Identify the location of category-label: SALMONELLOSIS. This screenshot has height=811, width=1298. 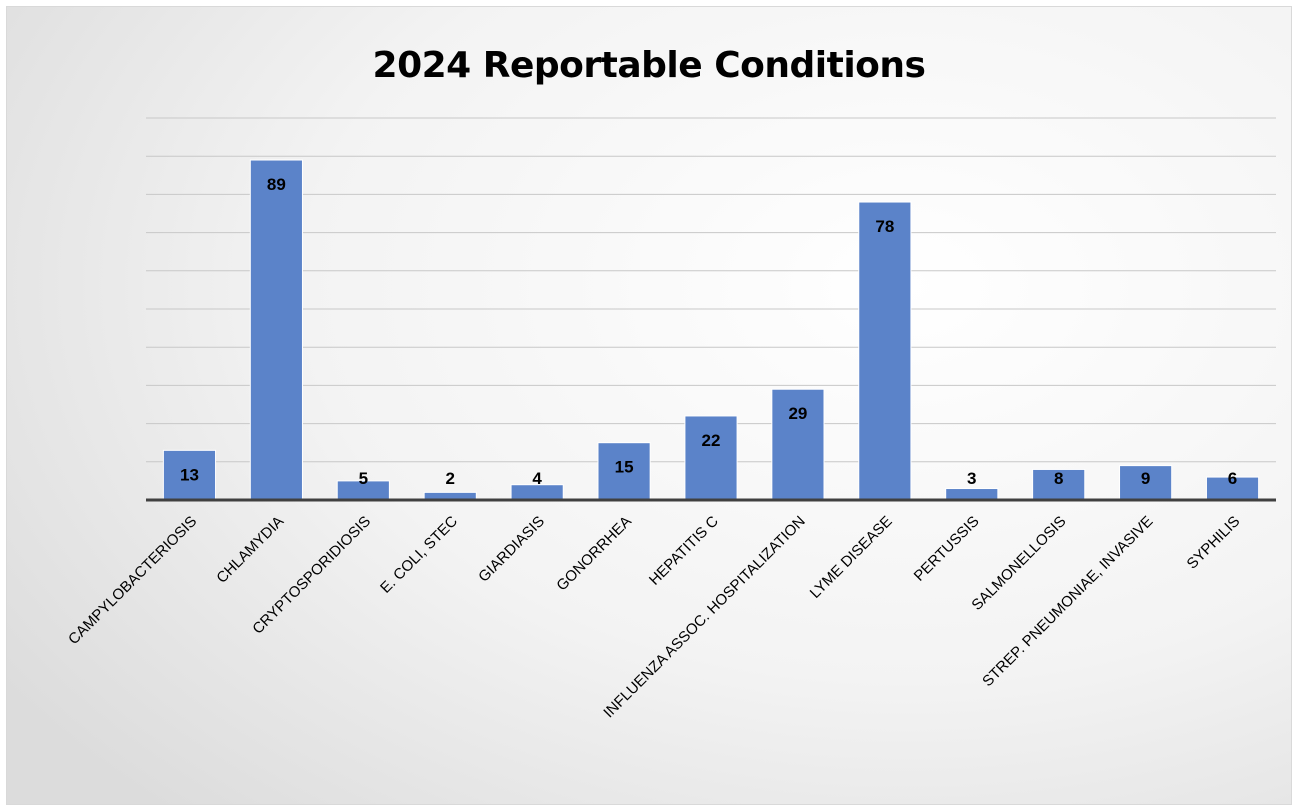
(1018, 563).